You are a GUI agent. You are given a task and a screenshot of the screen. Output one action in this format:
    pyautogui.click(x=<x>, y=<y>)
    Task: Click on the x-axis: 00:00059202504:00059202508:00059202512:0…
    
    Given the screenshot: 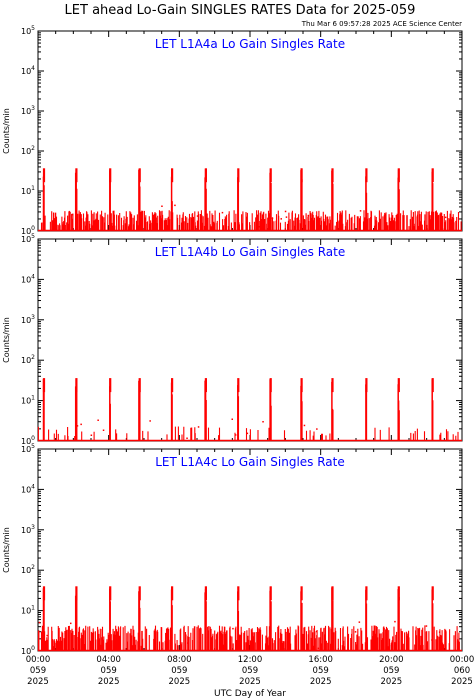 What is the action you would take?
    pyautogui.click(x=250, y=671)
    